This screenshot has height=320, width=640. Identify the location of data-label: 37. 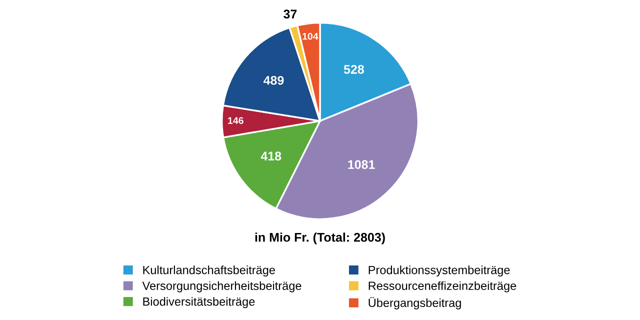
(290, 14).